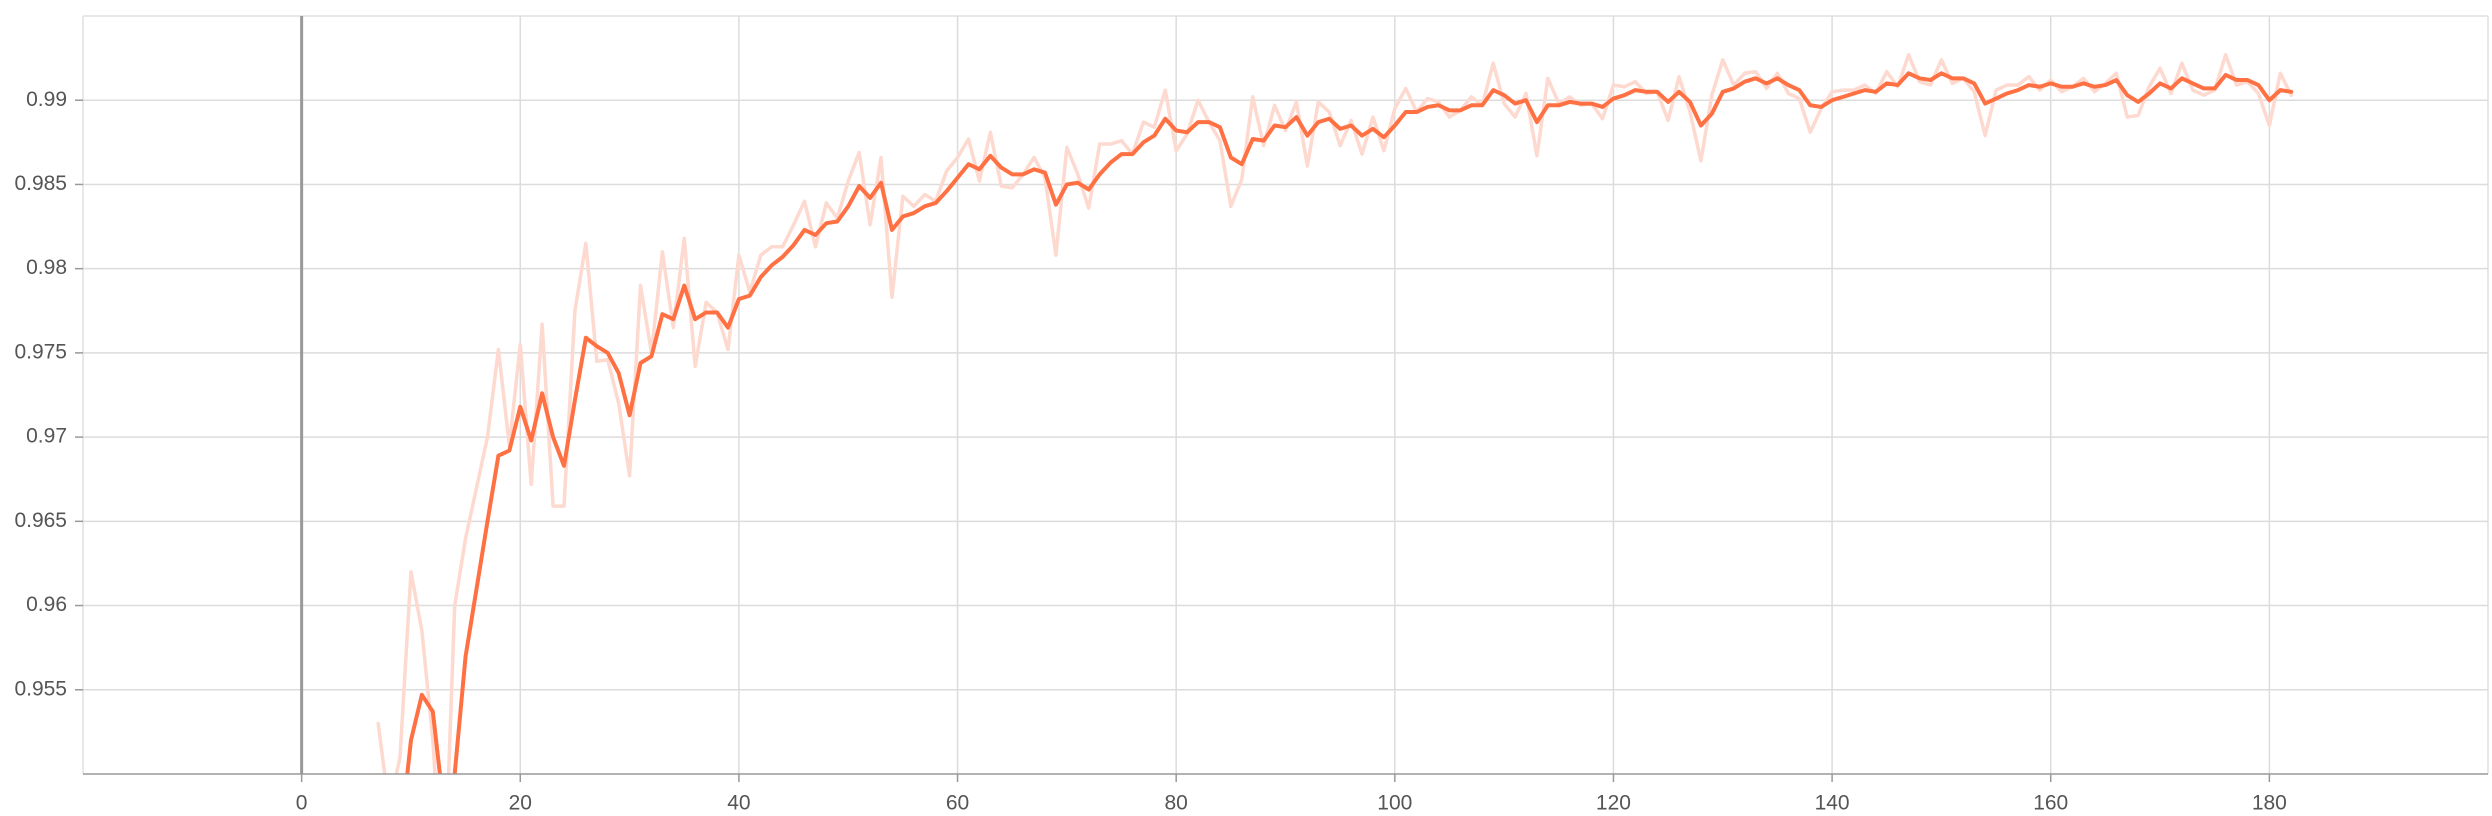  I want to click on y-tick-label: 0.985, so click(40, 183).